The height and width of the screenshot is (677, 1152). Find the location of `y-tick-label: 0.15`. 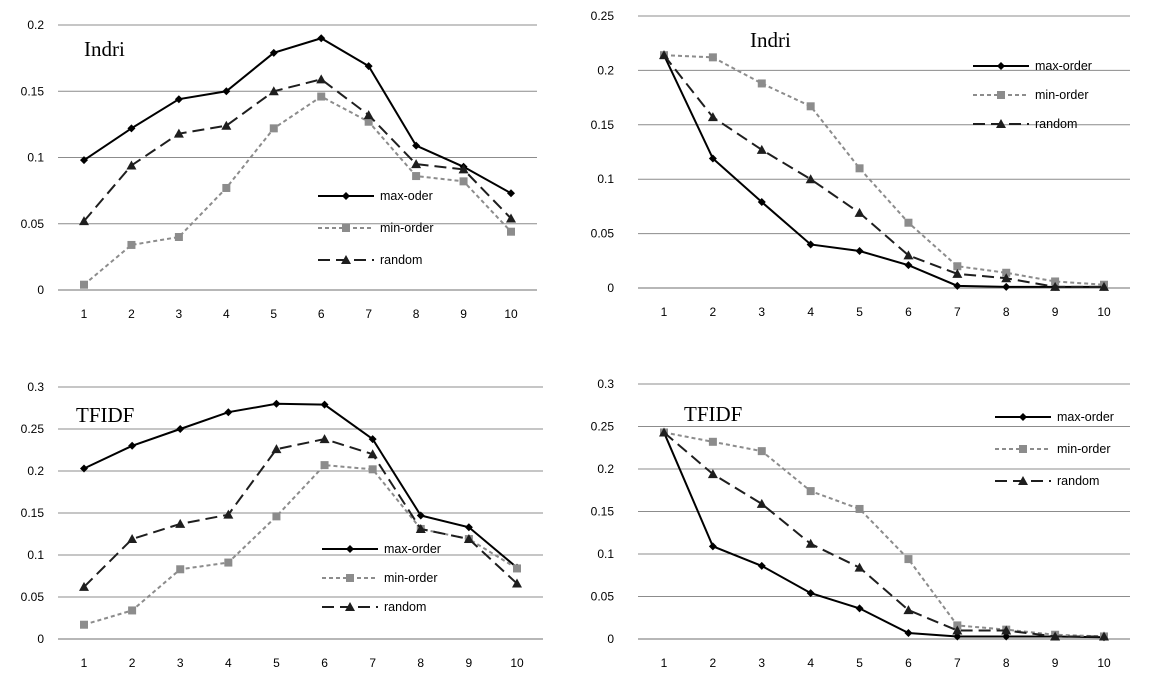

y-tick-label: 0.15 is located at coordinates (33, 91).